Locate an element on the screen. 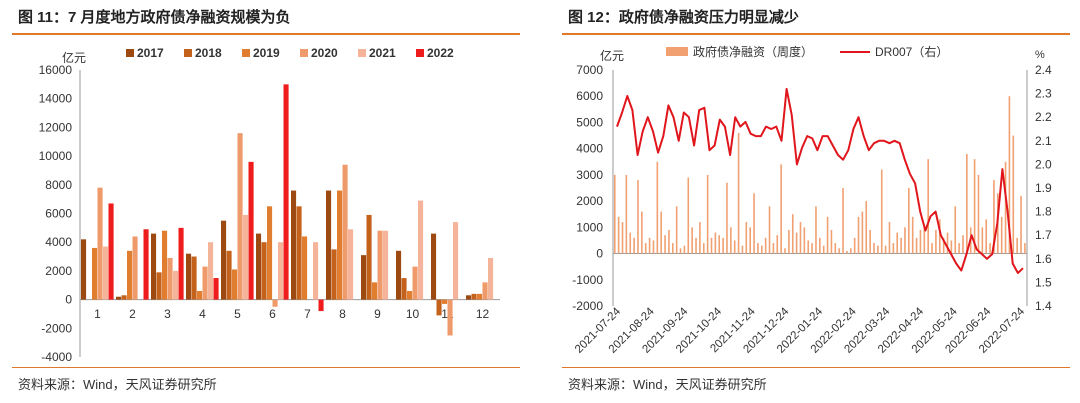 This screenshot has height=403, width=1080. right-left-tick-label: 2000 is located at coordinates (589, 201).